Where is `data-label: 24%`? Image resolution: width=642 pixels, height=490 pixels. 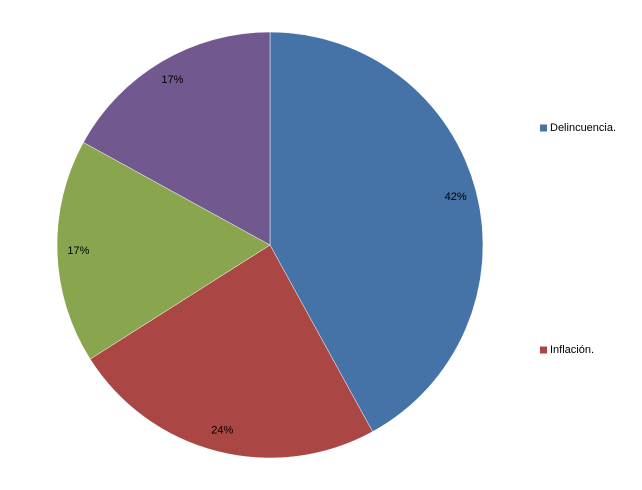 data-label: 24% is located at coordinates (222, 431).